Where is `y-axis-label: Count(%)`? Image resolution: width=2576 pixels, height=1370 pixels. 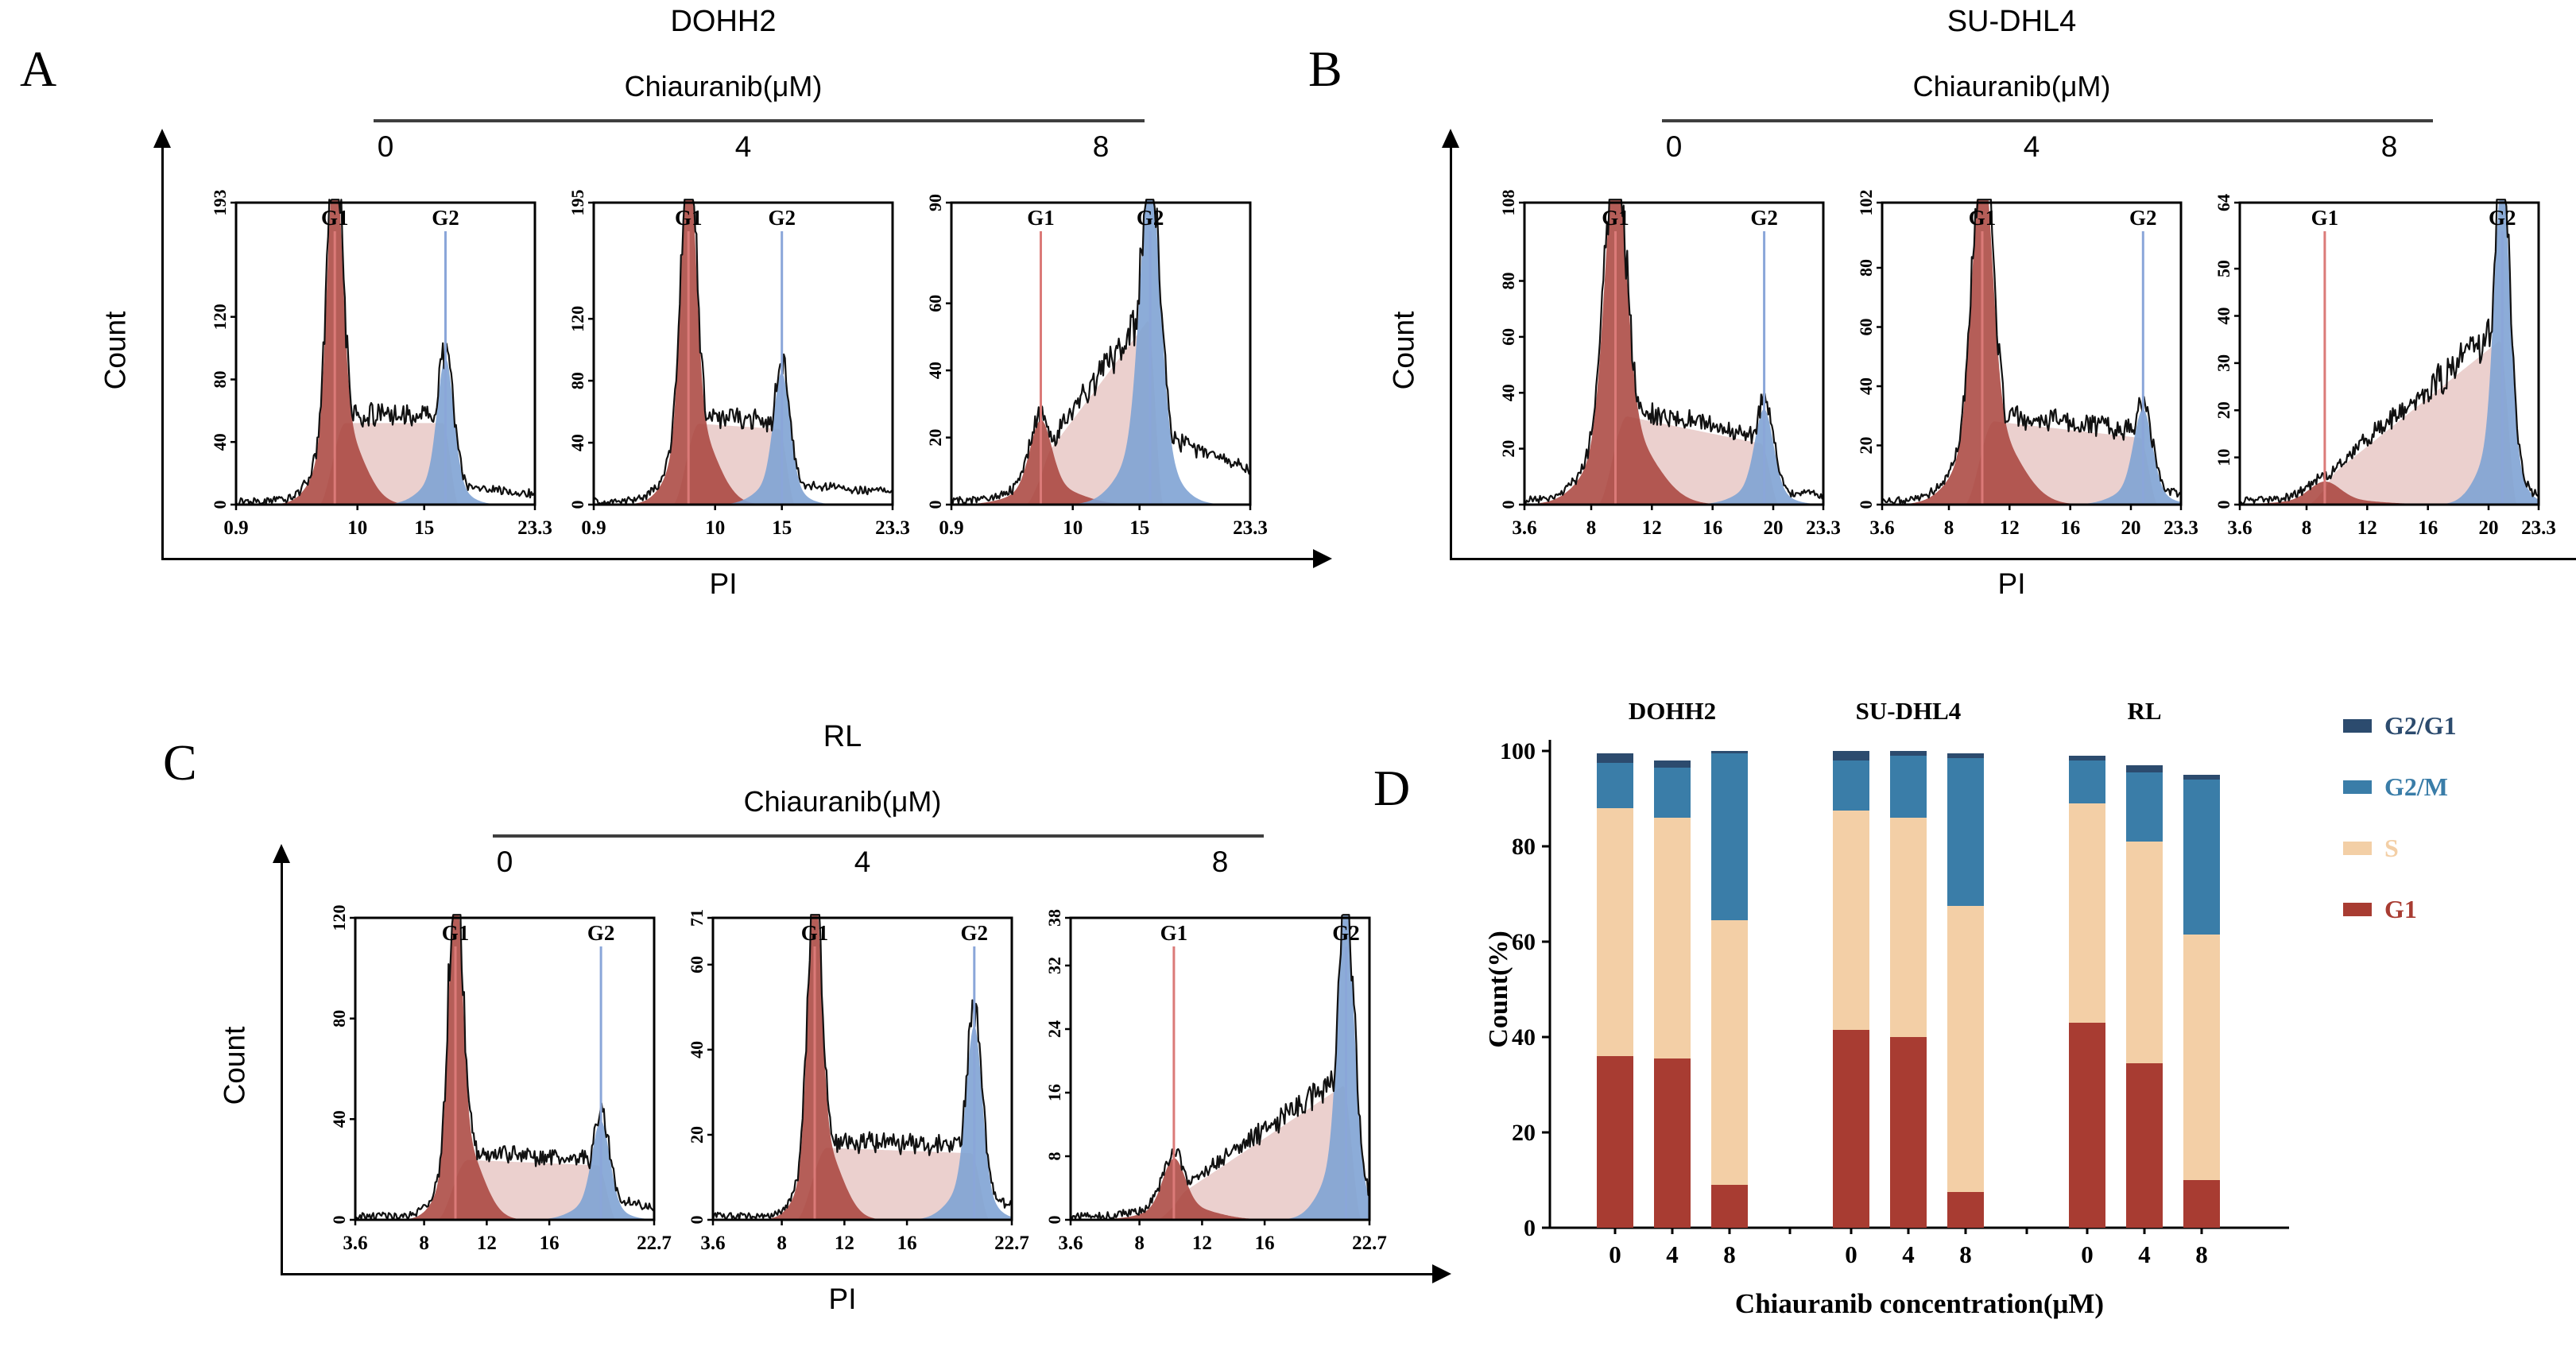 y-axis-label: Count(%) is located at coordinates (1498, 989).